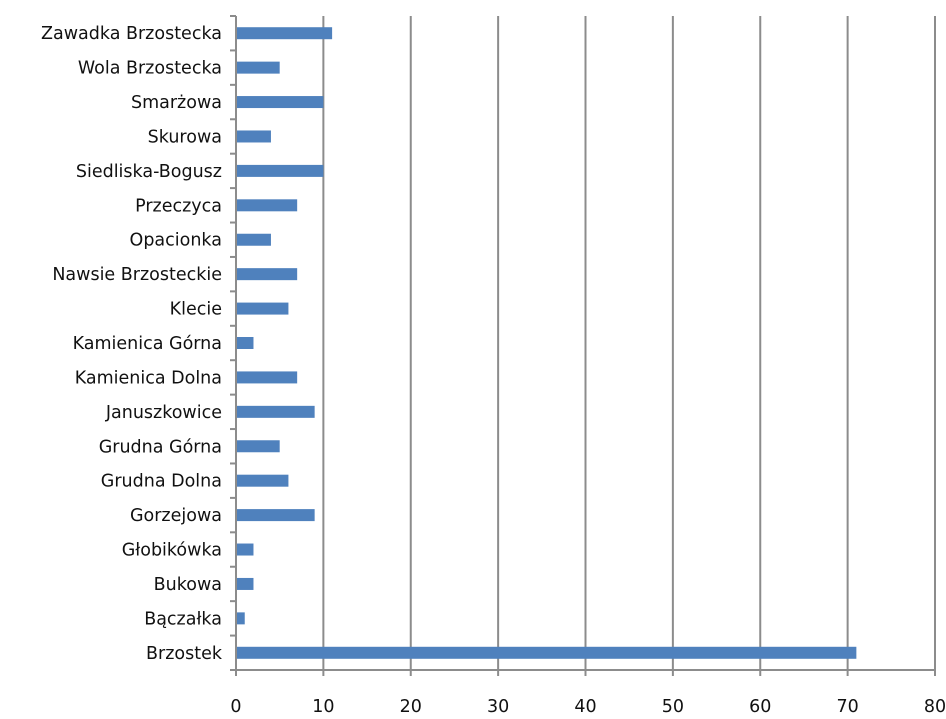 The height and width of the screenshot is (719, 946). What do you see at coordinates (196, 310) in the screenshot?
I see `category-label: Klecie` at bounding box center [196, 310].